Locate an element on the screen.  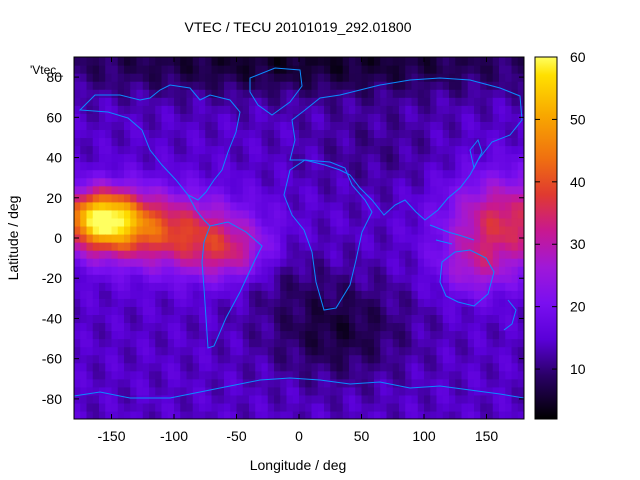
colorbar-tick-label: 40 is located at coordinates (578, 182).